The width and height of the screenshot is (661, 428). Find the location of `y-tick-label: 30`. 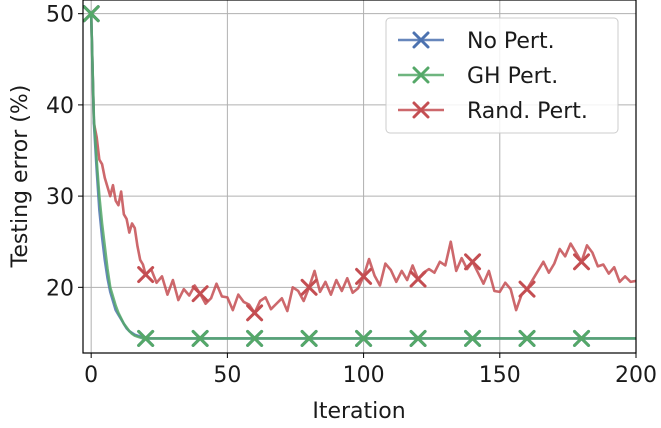

y-tick-label: 30 is located at coordinates (60, 197).